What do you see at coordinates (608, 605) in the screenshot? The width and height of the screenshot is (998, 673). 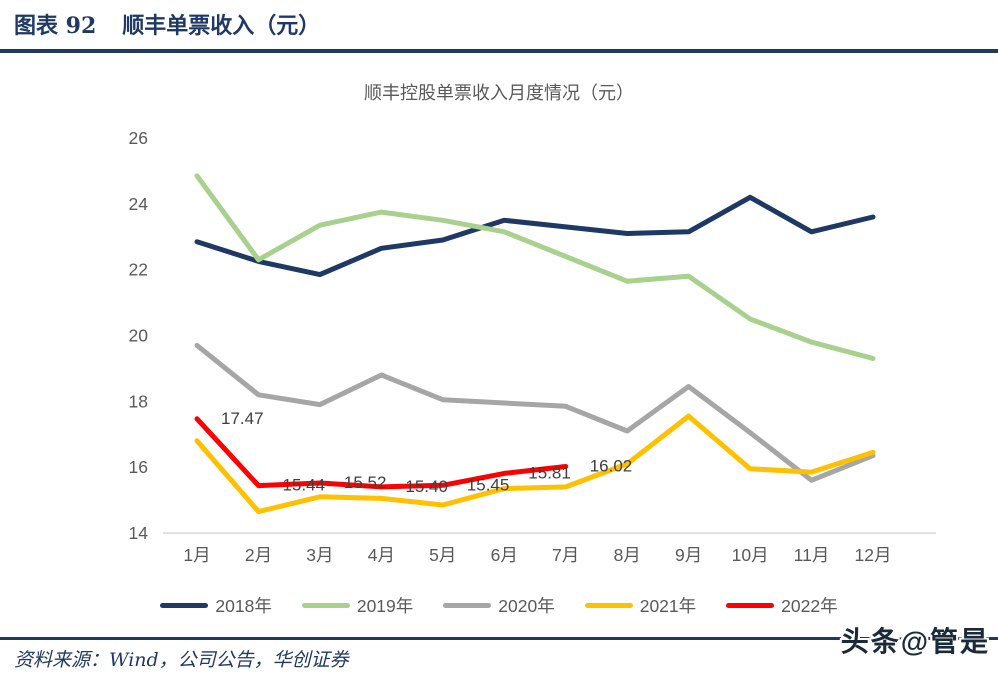 I see `legend-swatch-2021` at bounding box center [608, 605].